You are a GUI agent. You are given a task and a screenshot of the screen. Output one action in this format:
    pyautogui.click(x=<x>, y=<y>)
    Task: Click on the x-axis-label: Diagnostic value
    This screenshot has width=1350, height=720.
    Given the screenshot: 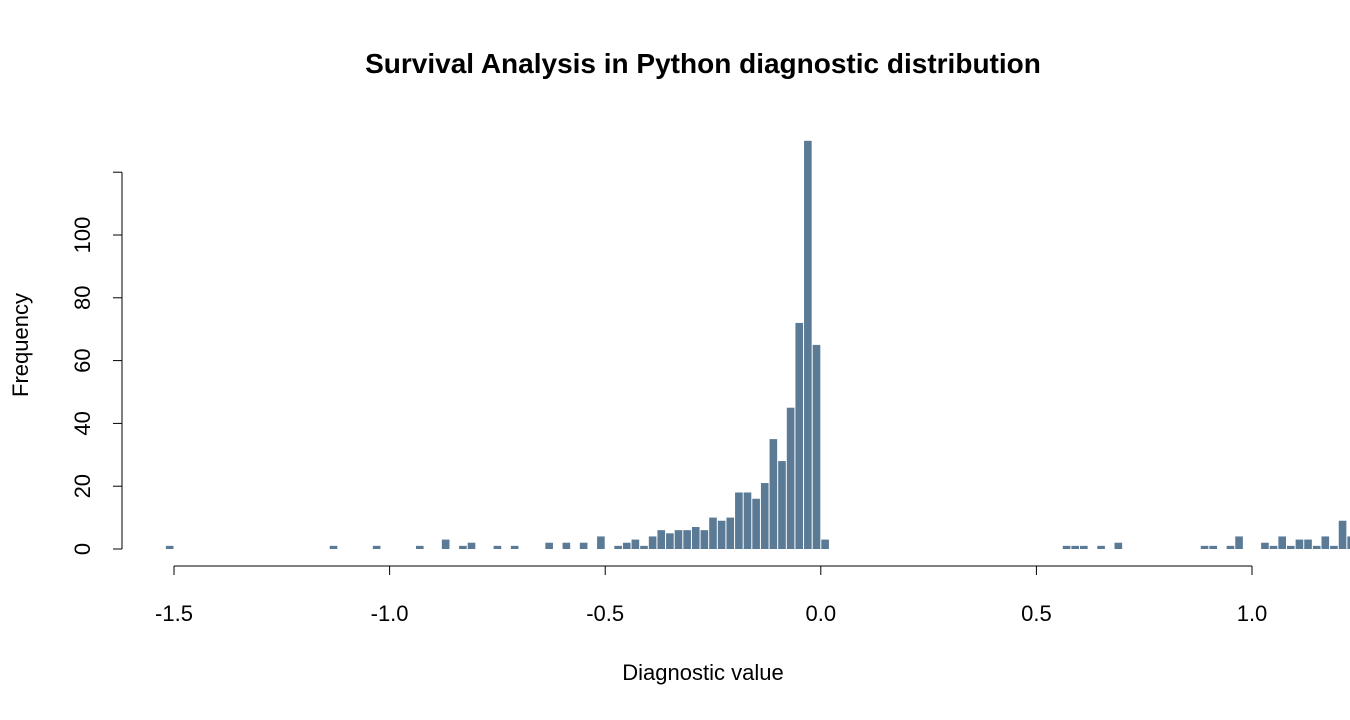 What is the action you would take?
    pyautogui.click(x=702, y=672)
    